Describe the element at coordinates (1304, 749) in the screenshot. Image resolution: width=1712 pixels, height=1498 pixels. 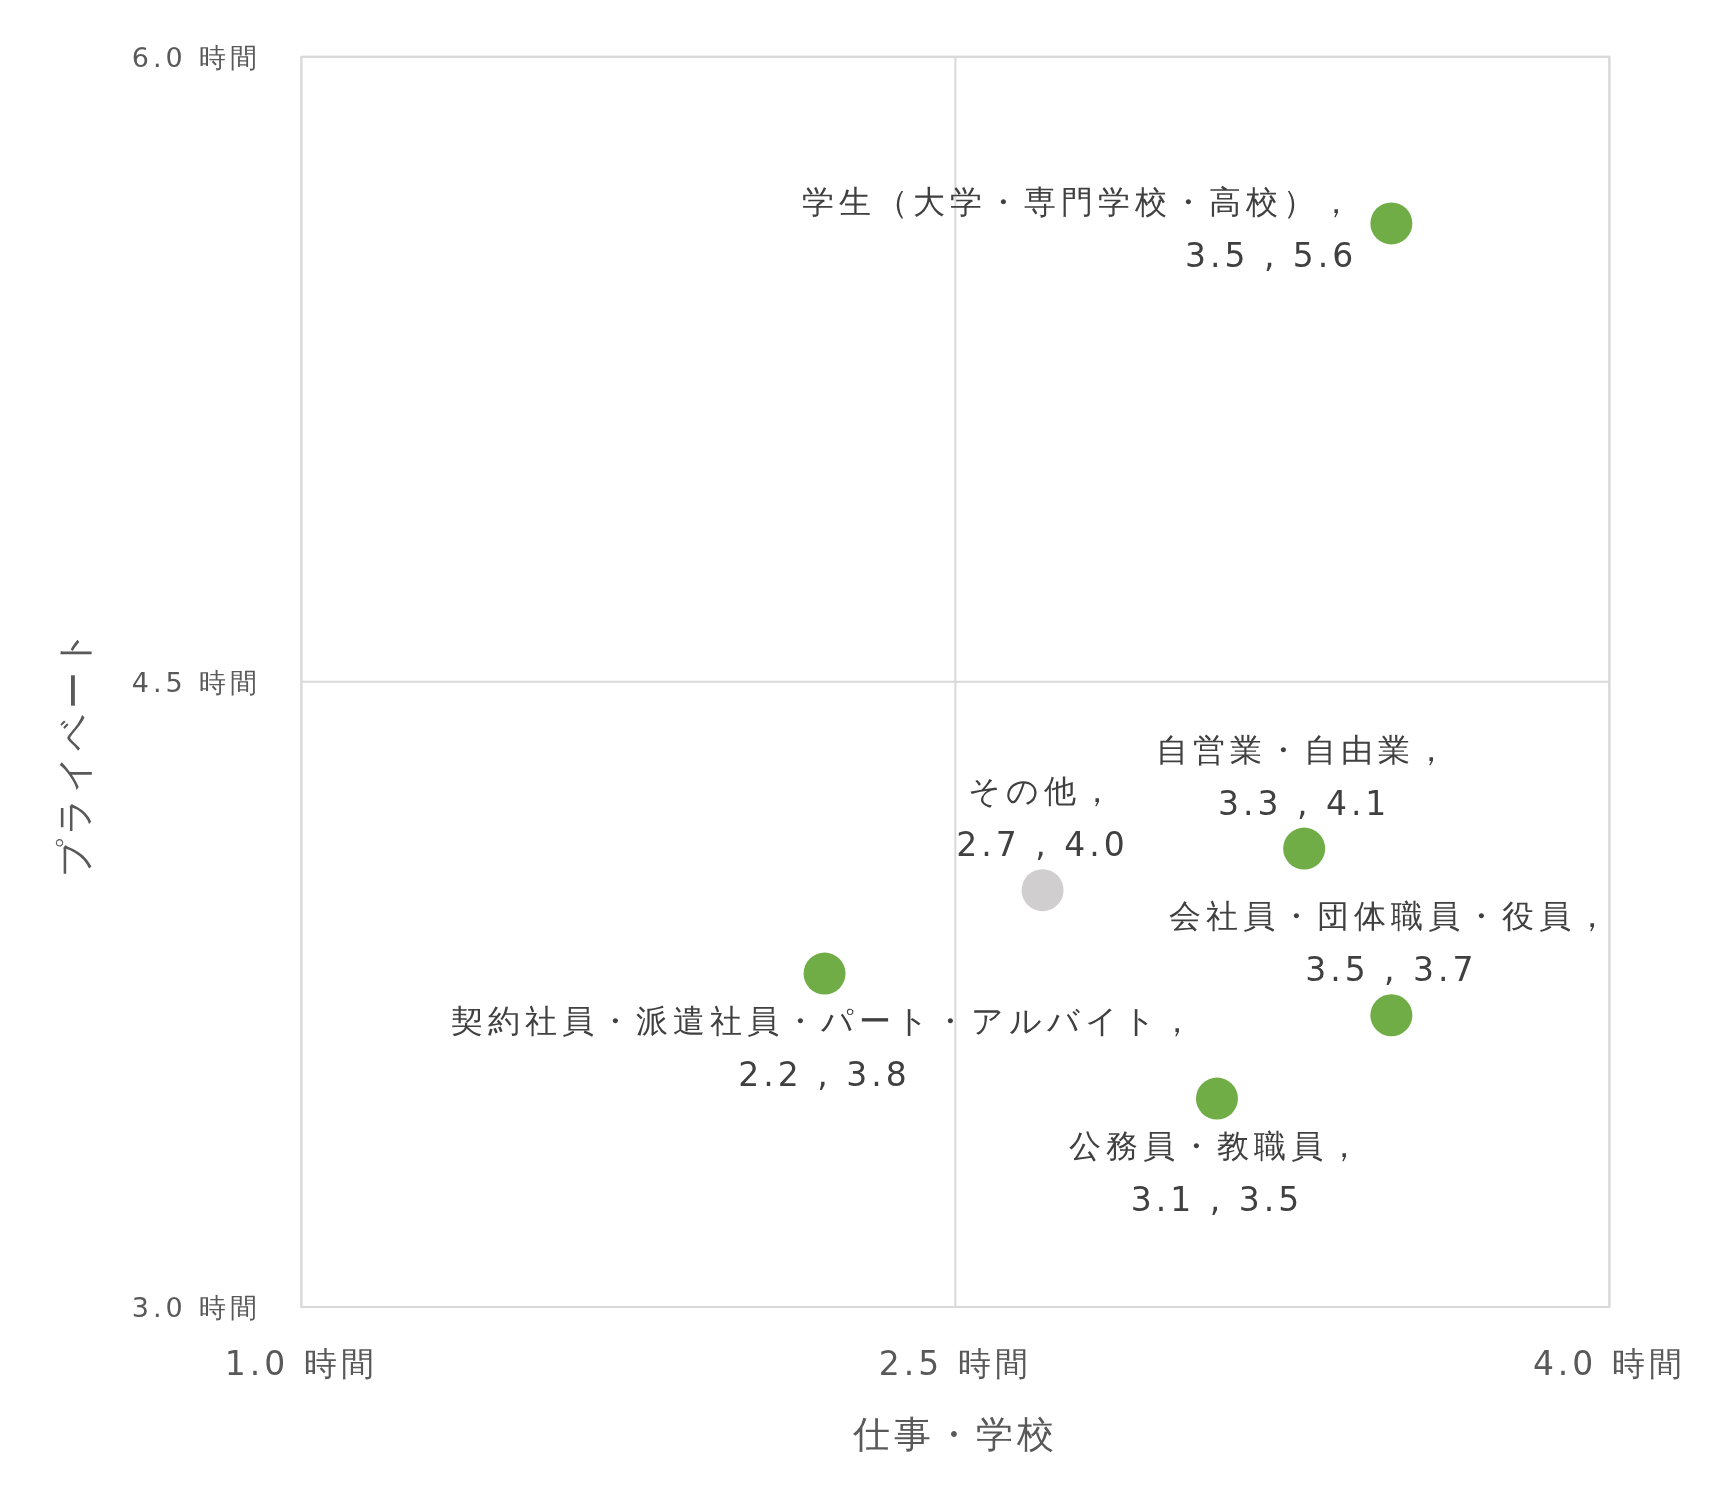
I see `text: 自営業・自由業，` at that location.